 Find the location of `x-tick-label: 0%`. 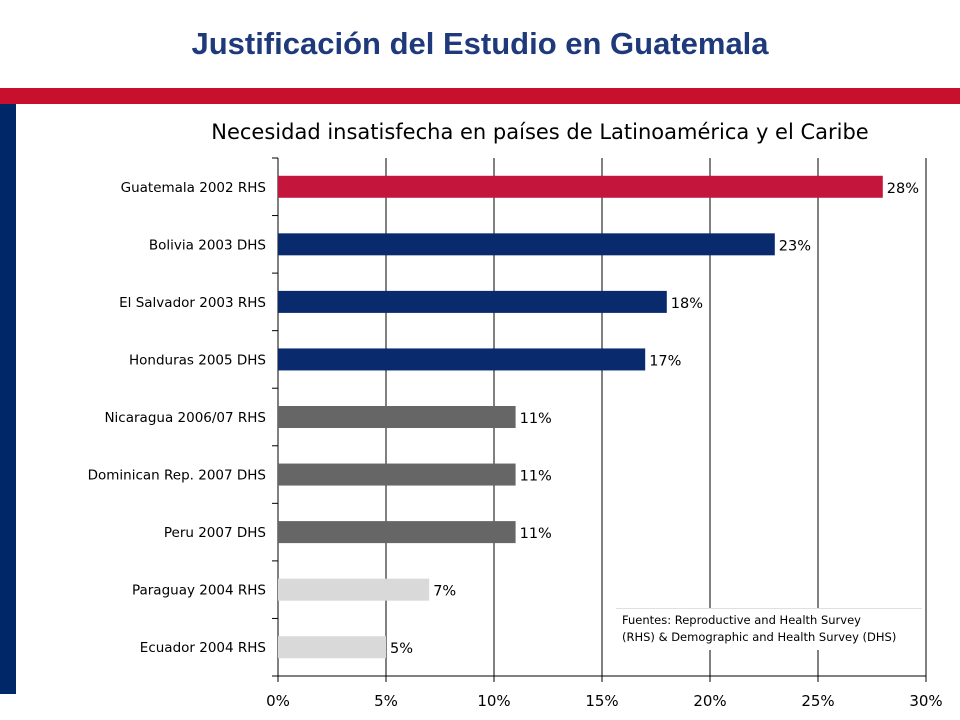

x-tick-label: 0% is located at coordinates (278, 701).